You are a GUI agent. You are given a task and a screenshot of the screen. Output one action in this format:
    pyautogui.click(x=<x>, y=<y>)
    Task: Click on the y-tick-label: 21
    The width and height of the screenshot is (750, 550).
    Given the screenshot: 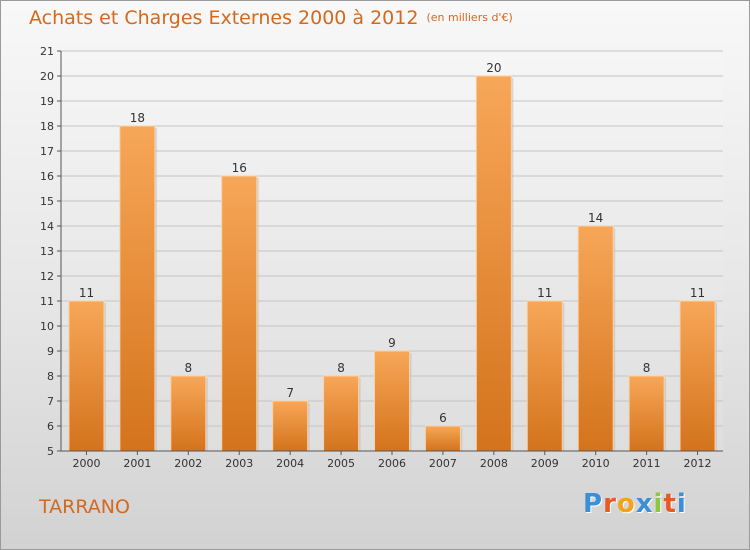 What is the action you would take?
    pyautogui.click(x=47, y=51)
    